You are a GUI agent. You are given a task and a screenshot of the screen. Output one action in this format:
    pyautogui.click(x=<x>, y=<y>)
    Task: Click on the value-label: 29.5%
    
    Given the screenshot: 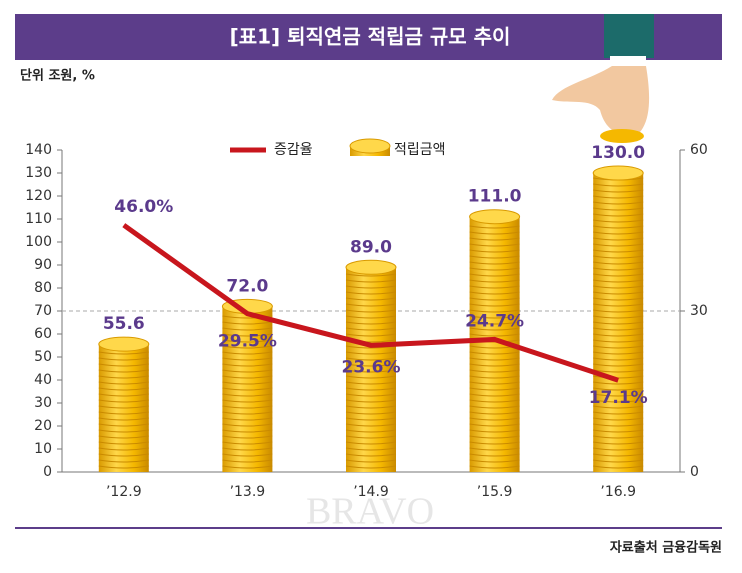 What is the action you would take?
    pyautogui.click(x=247, y=342)
    